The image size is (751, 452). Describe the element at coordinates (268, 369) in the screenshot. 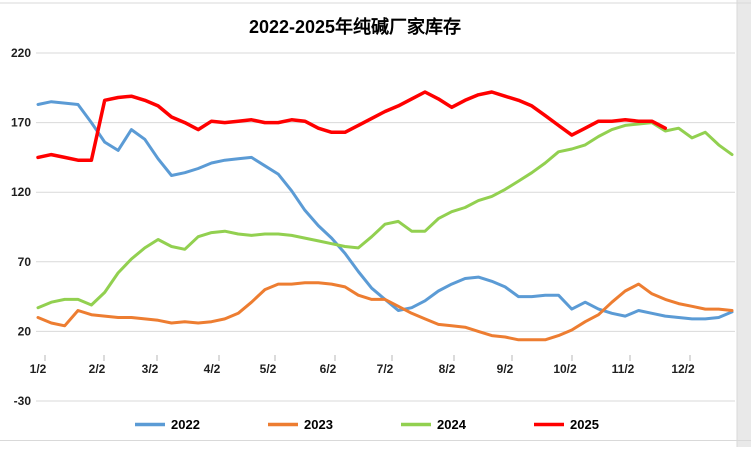

I see `x-axis-label: 5/2` at that location.